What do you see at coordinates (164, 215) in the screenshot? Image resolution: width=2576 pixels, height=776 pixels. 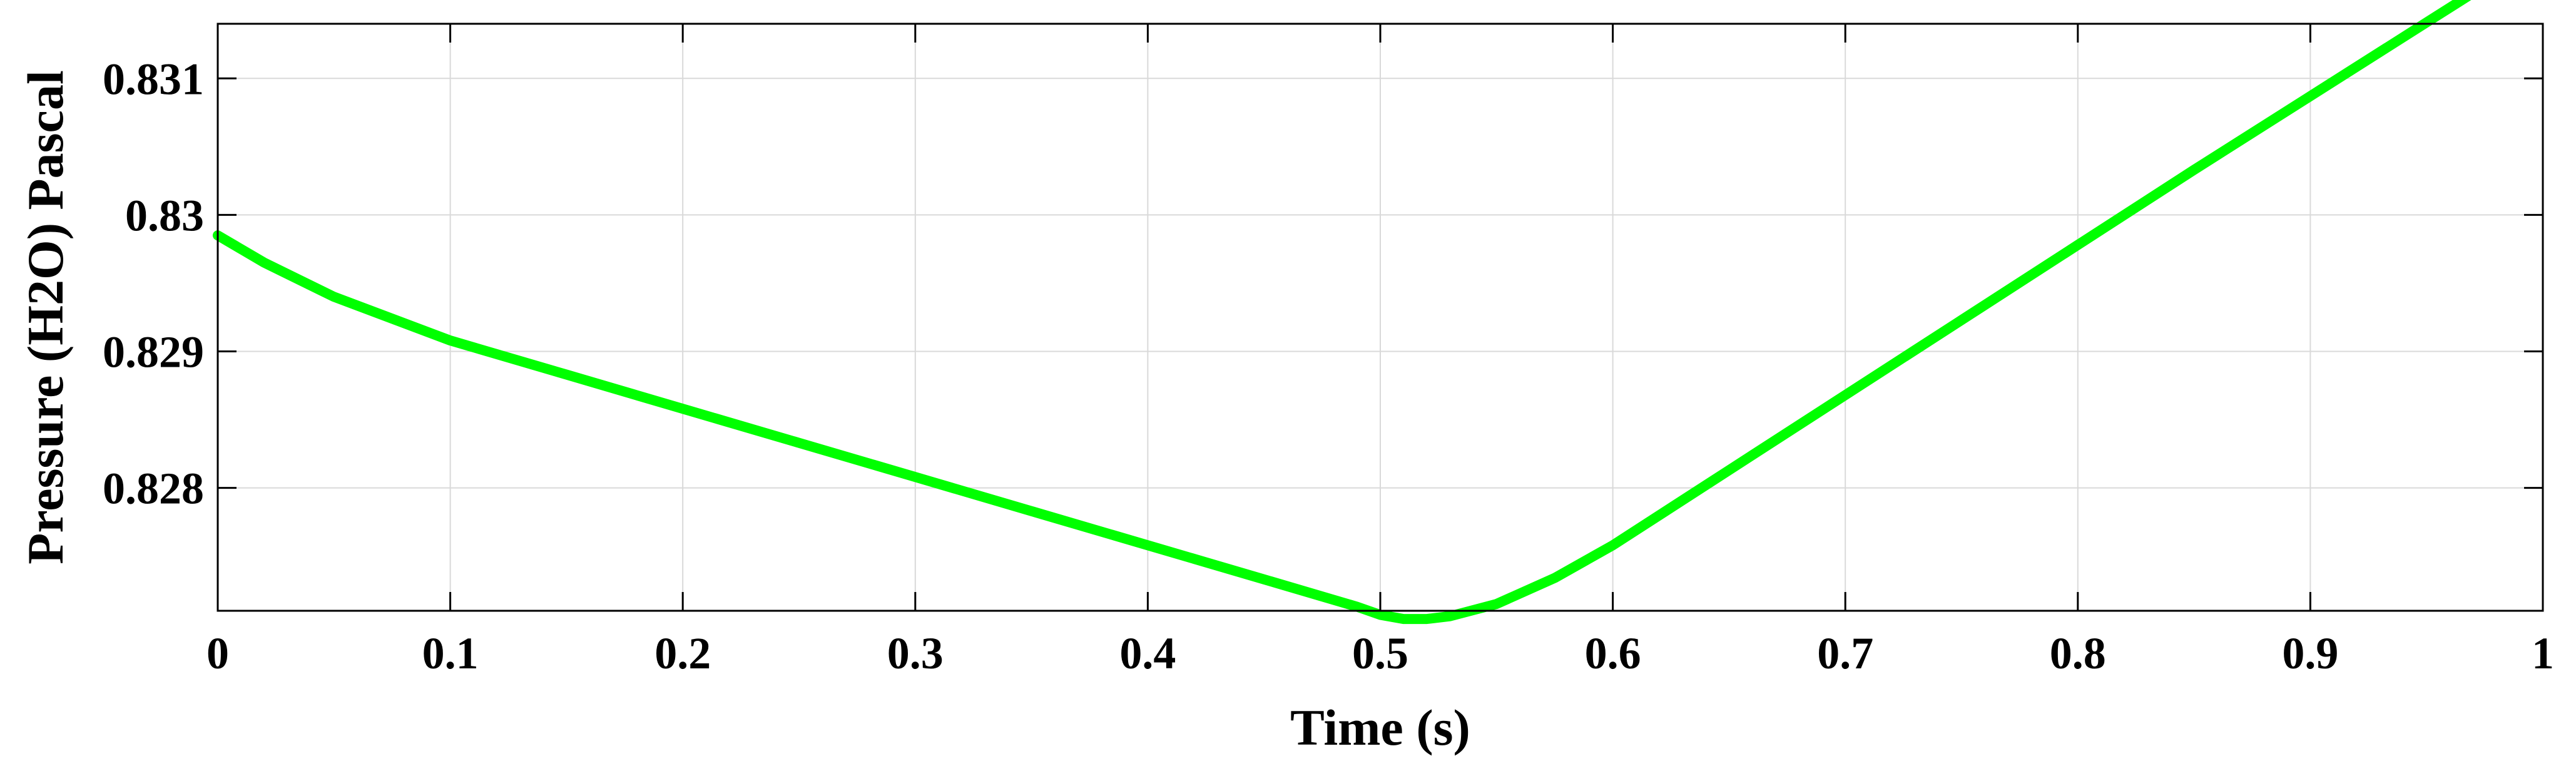 I see `y-tick-label: 0.83` at bounding box center [164, 215].